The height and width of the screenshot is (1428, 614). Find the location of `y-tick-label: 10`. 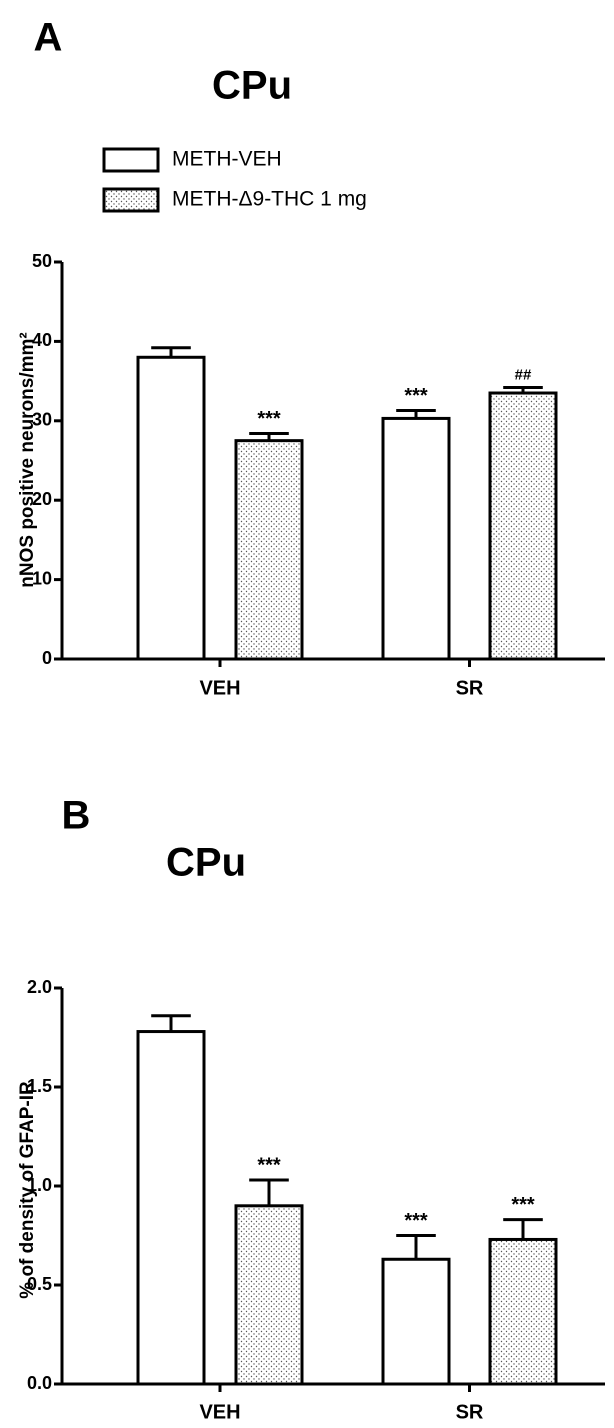

y-tick-label: 10 is located at coordinates (42, 578).